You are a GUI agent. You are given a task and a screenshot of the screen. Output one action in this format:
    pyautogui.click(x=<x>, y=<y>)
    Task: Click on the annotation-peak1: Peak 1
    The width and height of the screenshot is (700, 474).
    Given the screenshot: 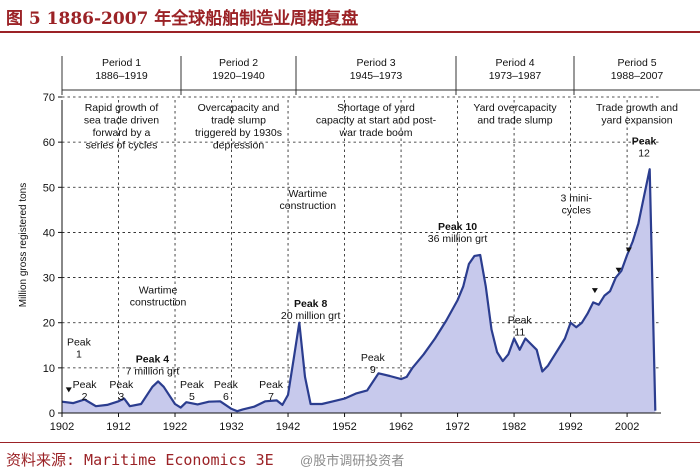 What is the action you would take?
    pyautogui.click(x=79, y=348)
    